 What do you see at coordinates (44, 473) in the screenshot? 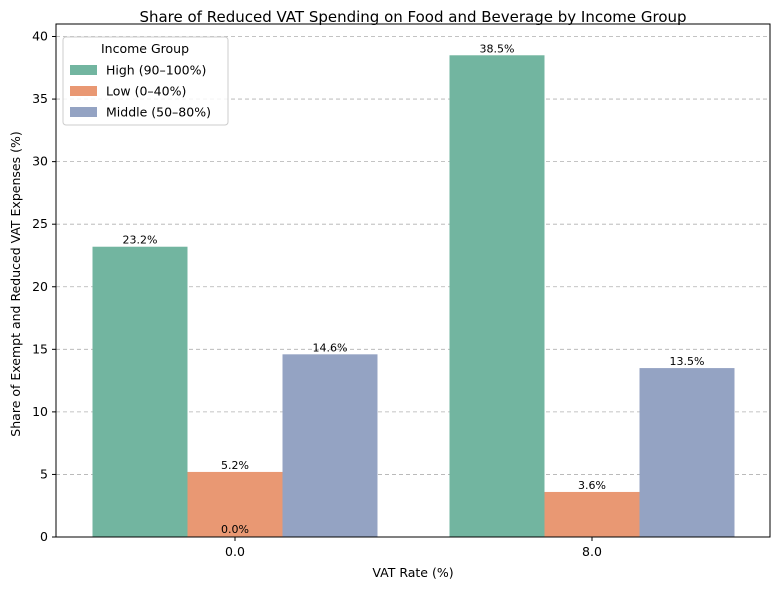
I see `y-tick-label: 5` at bounding box center [44, 473].